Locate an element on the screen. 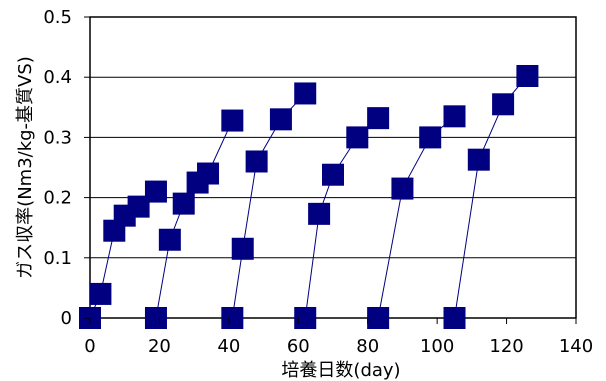 The image size is (606, 381). x-tick-label: 40 is located at coordinates (228, 346).